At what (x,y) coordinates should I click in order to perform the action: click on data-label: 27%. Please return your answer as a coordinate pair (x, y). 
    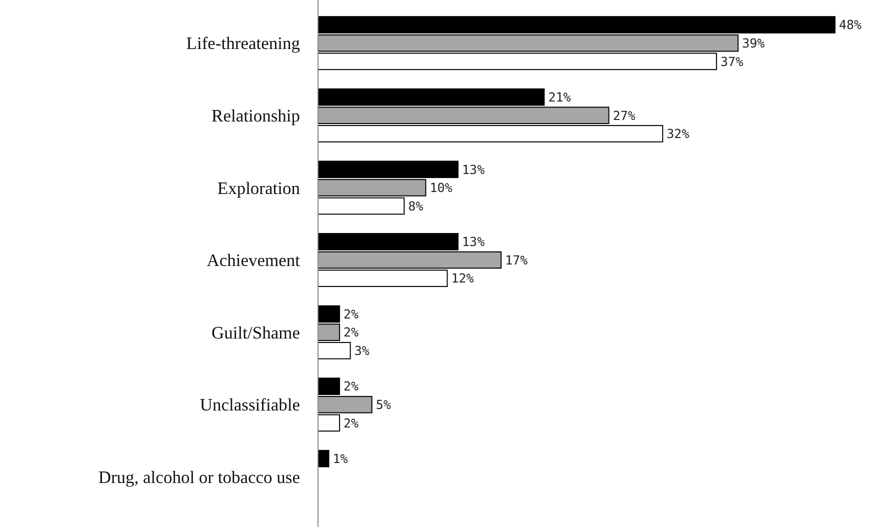
    Looking at the image, I should click on (624, 115).